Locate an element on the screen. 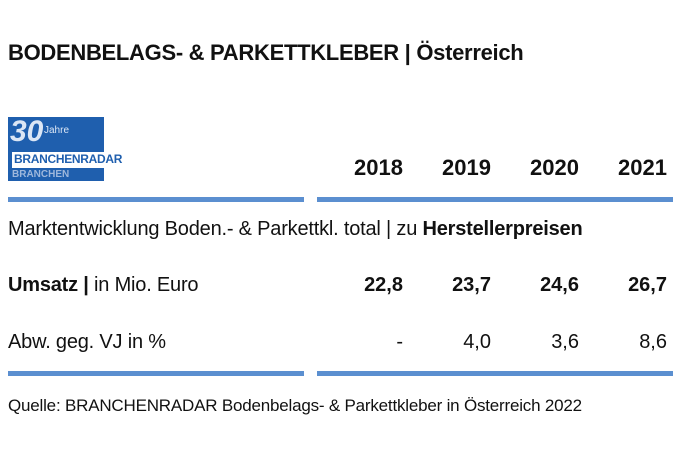 The height and width of the screenshot is (459, 679). header-divider-left is located at coordinates (156, 199).